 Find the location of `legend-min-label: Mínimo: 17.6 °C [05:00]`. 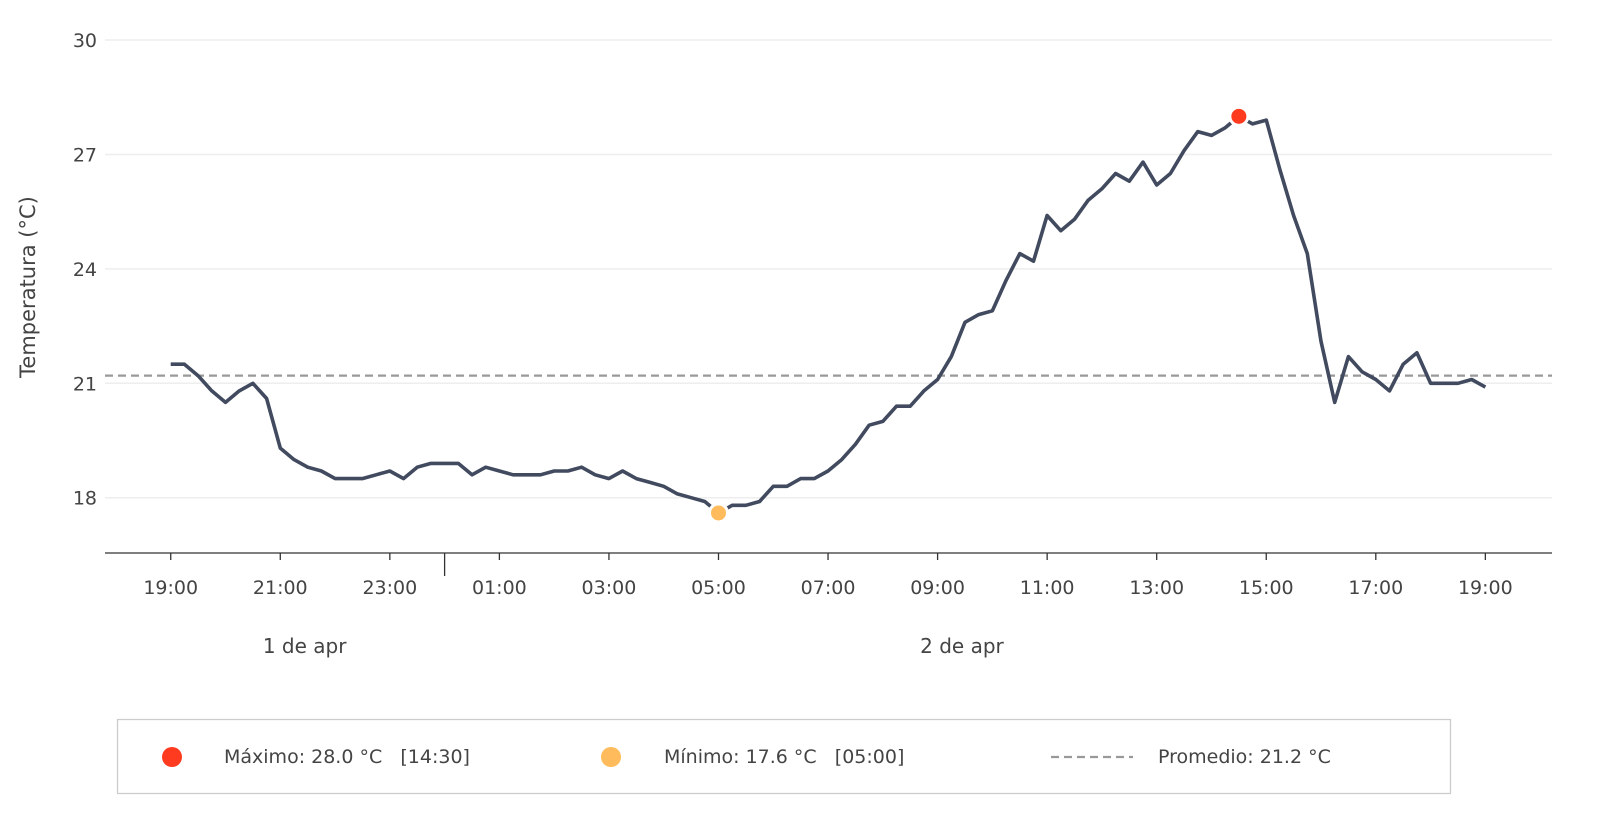

legend-min-label: Mínimo: 17.6 °C [05:00] is located at coordinates (784, 757).